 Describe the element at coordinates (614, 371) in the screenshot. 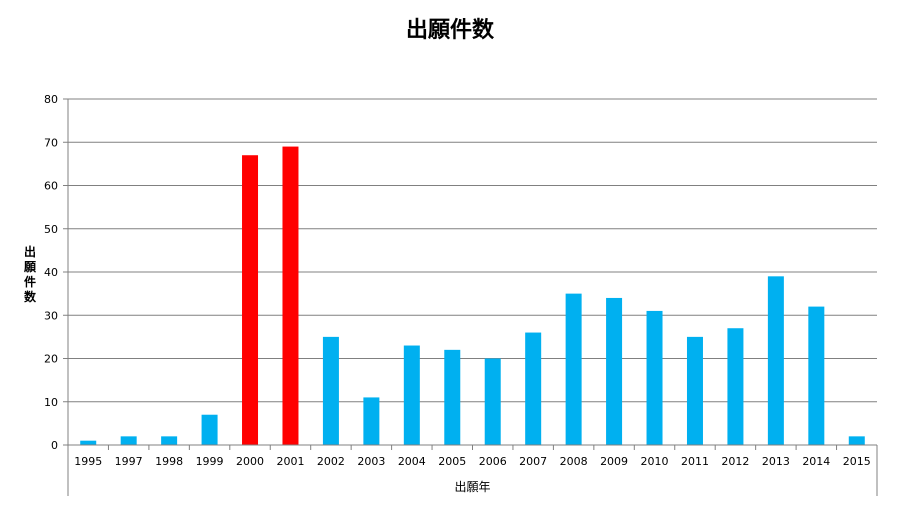

I see `bar-2009` at that location.